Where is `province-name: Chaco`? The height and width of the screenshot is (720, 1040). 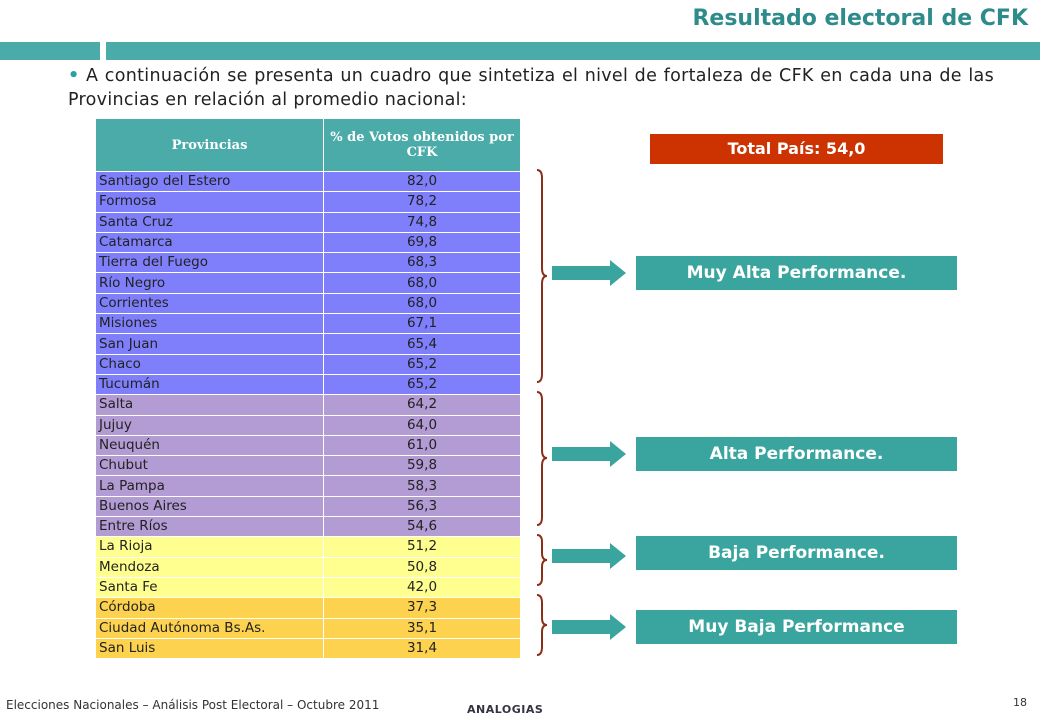 province-name: Chaco is located at coordinates (209, 364).